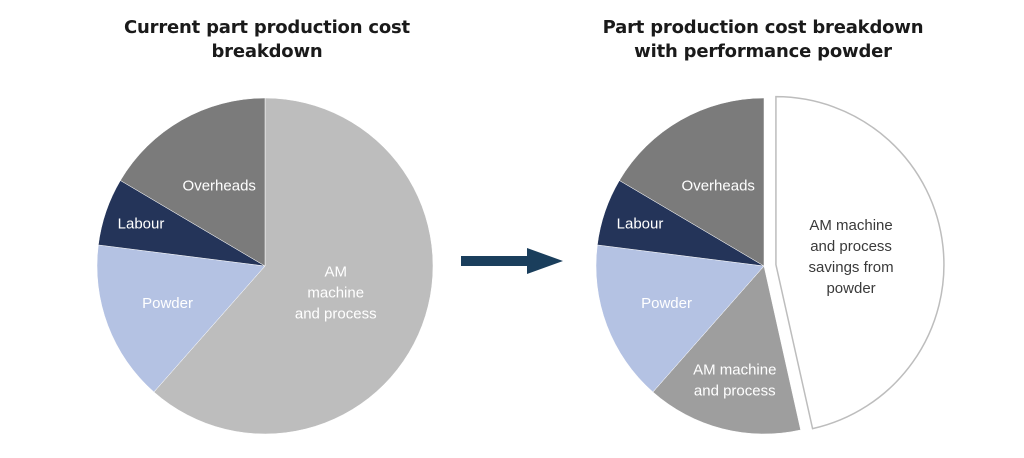  Describe the element at coordinates (666, 303) in the screenshot. I see `performance-label-powder: Powder` at that location.